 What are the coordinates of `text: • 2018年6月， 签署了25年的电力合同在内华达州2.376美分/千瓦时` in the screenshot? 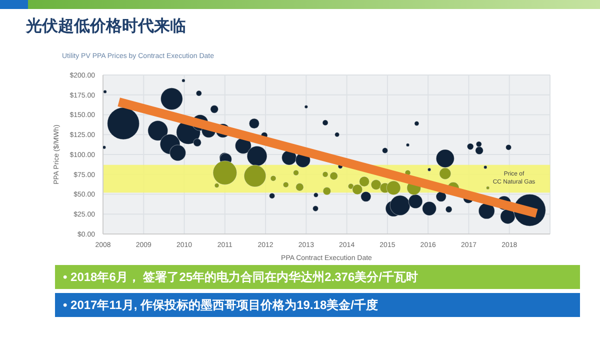 It's located at (317, 277).